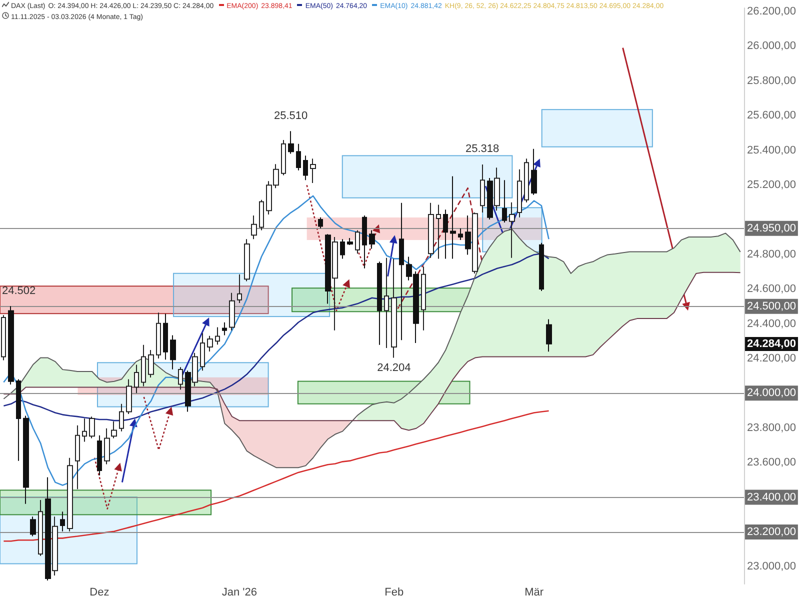  I want to click on text: 24.284,00, so click(771, 343).